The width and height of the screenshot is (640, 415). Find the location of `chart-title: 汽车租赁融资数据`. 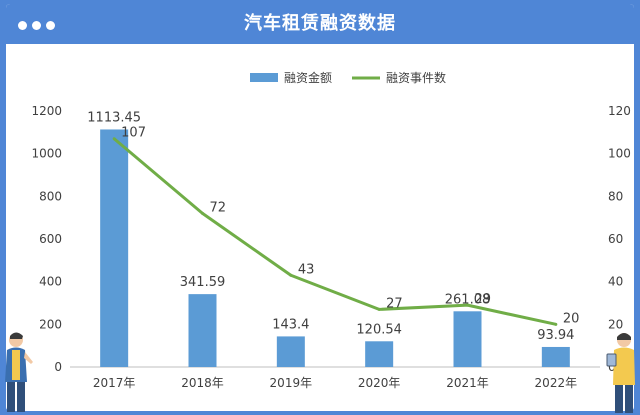

chart-title: 汽车租赁融资数据 is located at coordinates (320, 23).